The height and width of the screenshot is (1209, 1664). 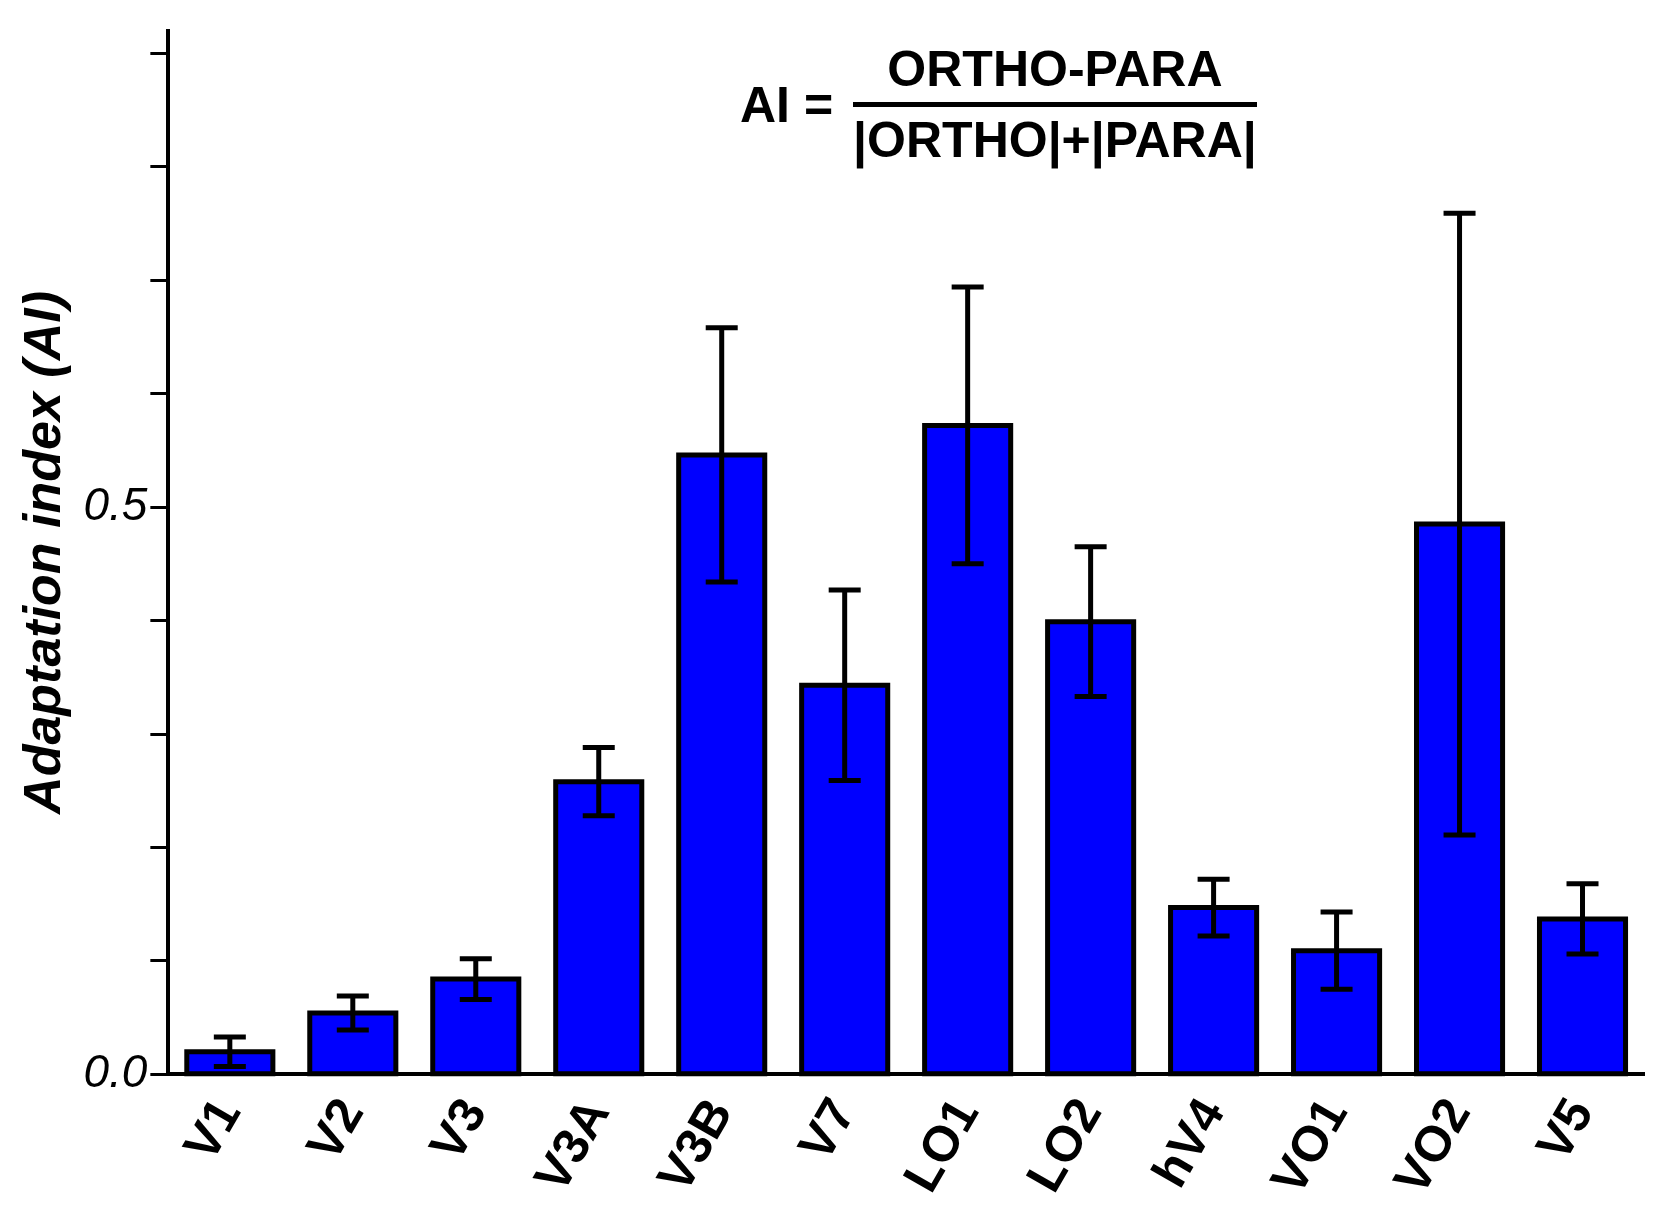 What do you see at coordinates (1564, 1129) in the screenshot?
I see `x-tick-label: V5` at bounding box center [1564, 1129].